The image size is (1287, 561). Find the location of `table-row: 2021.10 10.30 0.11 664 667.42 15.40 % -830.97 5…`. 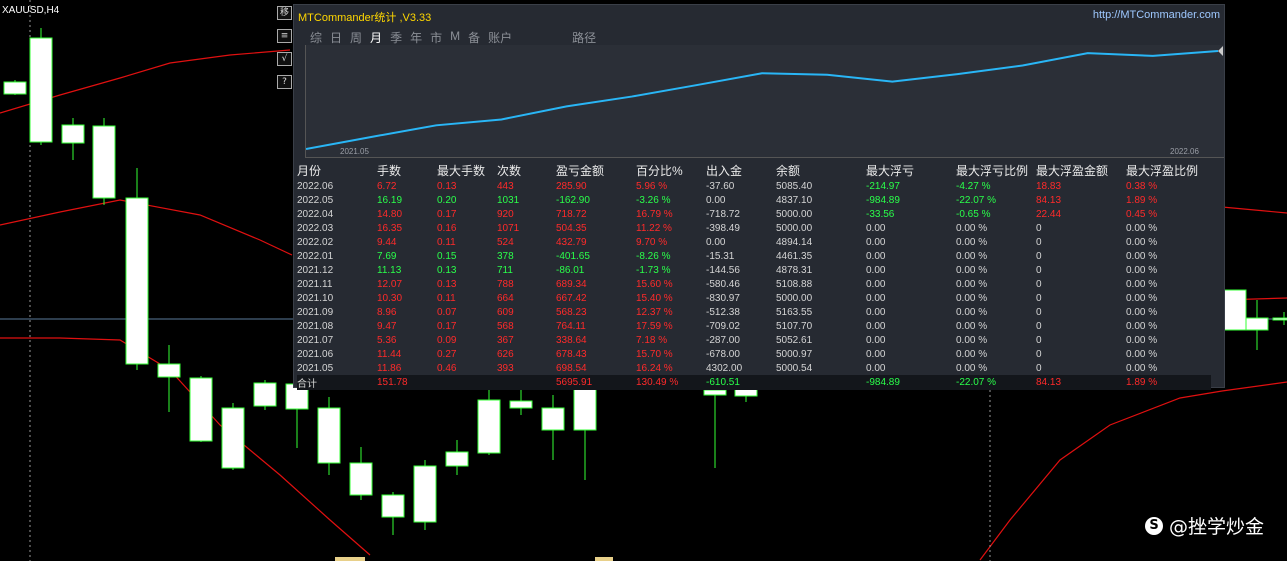

table-row: 2021.10 10.30 0.11 664 667.42 15.40 % -830.97 5… is located at coordinates (754, 298).